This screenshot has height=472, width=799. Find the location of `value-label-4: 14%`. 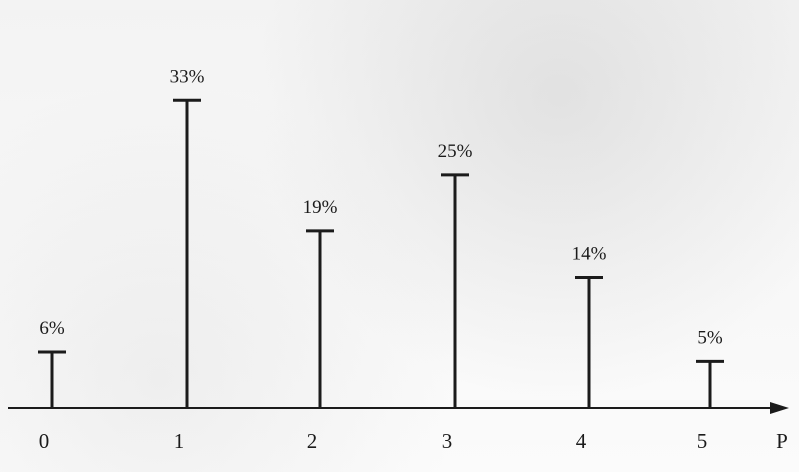

value-label-4: 14% is located at coordinates (589, 253).